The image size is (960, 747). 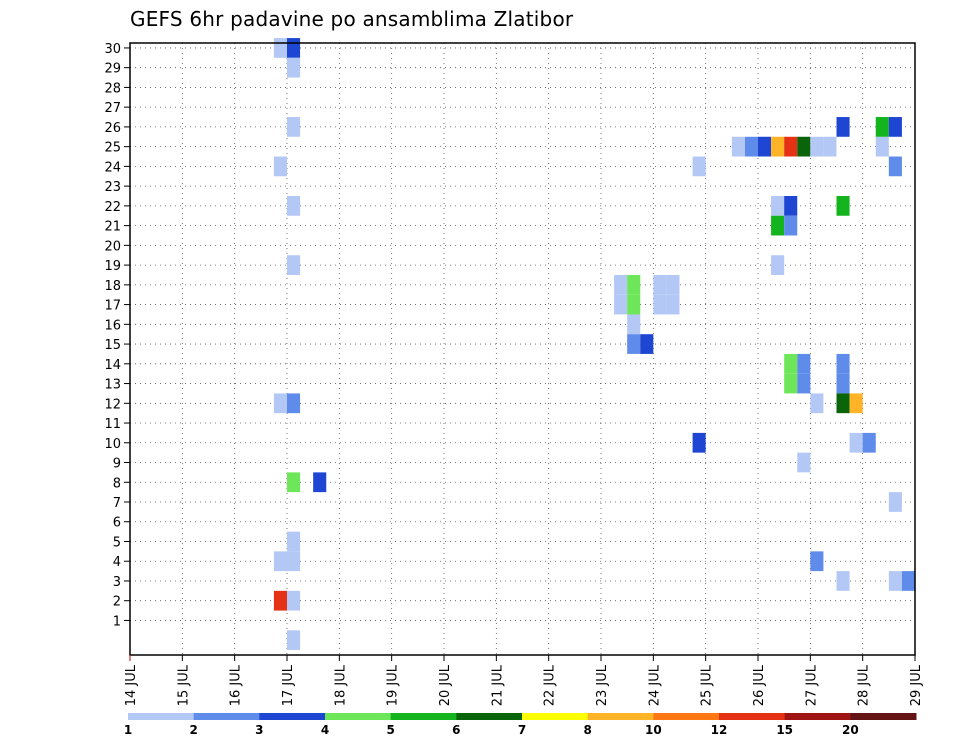 What do you see at coordinates (112, 424) in the screenshot?
I see `y-tick-label: 11` at bounding box center [112, 424].